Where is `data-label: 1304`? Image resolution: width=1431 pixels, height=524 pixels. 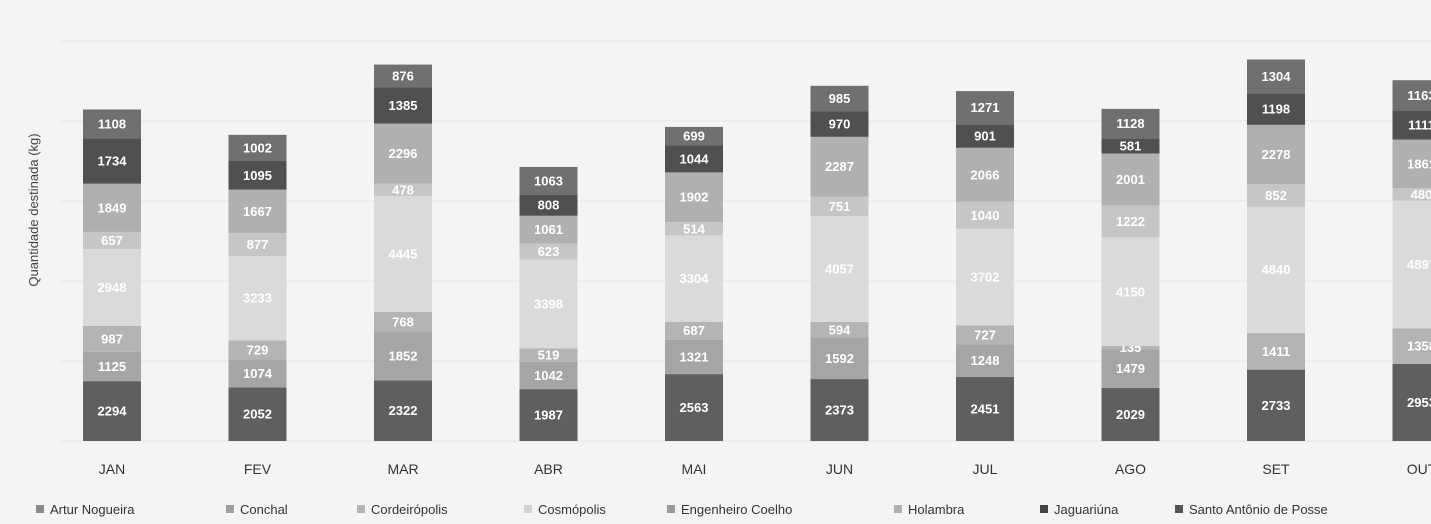
data-label: 1304 is located at coordinates (1277, 76).